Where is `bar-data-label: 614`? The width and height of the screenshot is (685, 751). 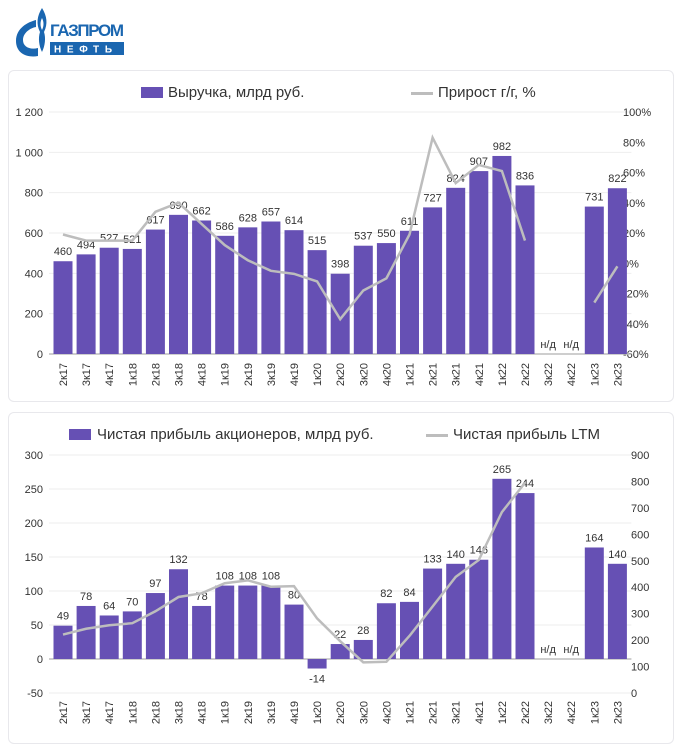
bar-data-label: 614 is located at coordinates (294, 221).